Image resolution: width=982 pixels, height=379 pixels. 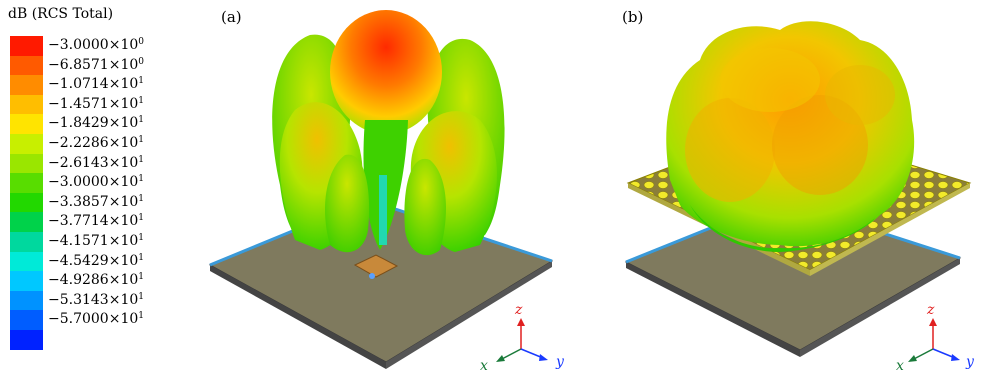 What do you see at coordinates (96, 299) in the screenshot?
I see `colorbar-tick-label: −5.3143×101` at bounding box center [96, 299].